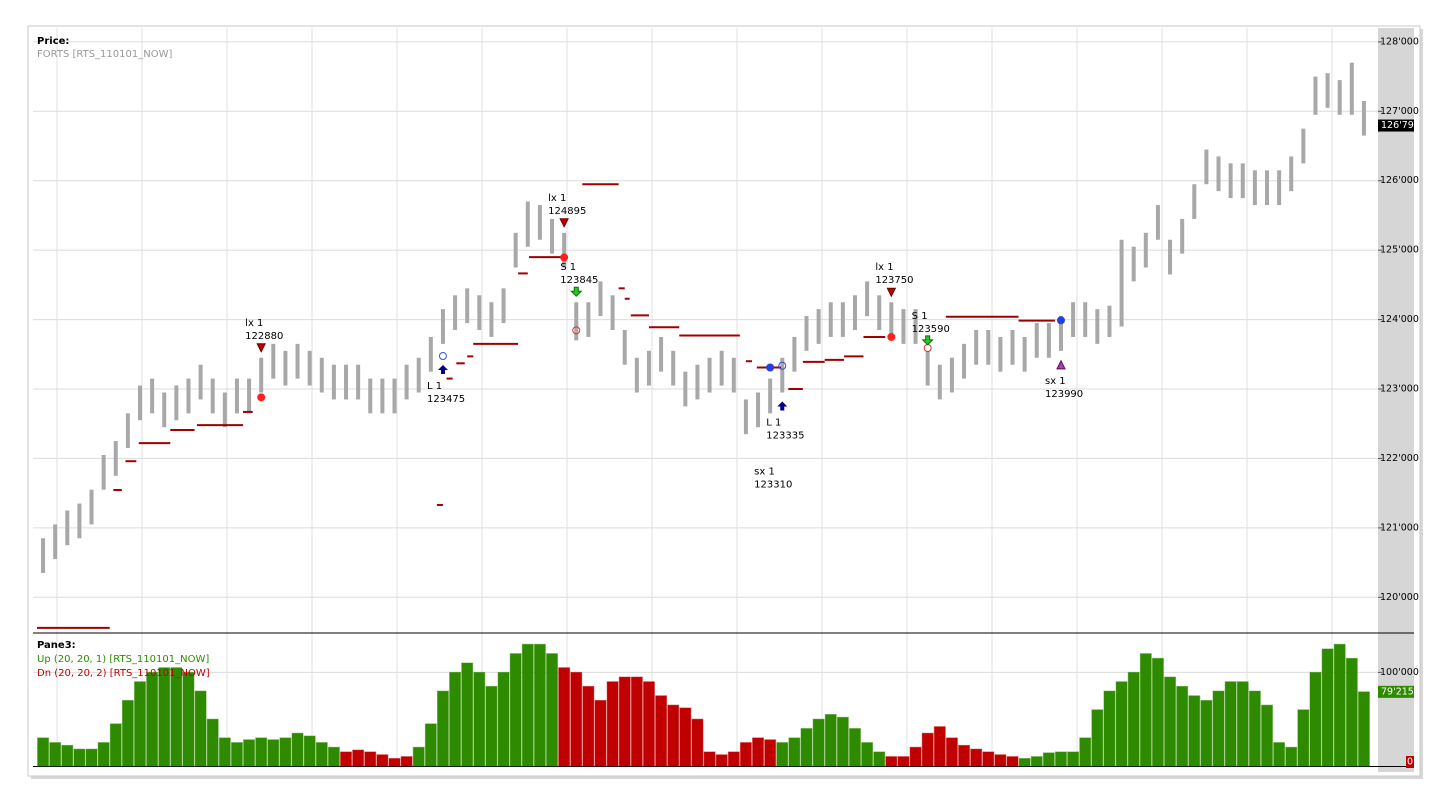 This screenshot has height=802, width=1448. Describe the element at coordinates (785, 435) in the screenshot. I see `trade-price: 123335` at that location.